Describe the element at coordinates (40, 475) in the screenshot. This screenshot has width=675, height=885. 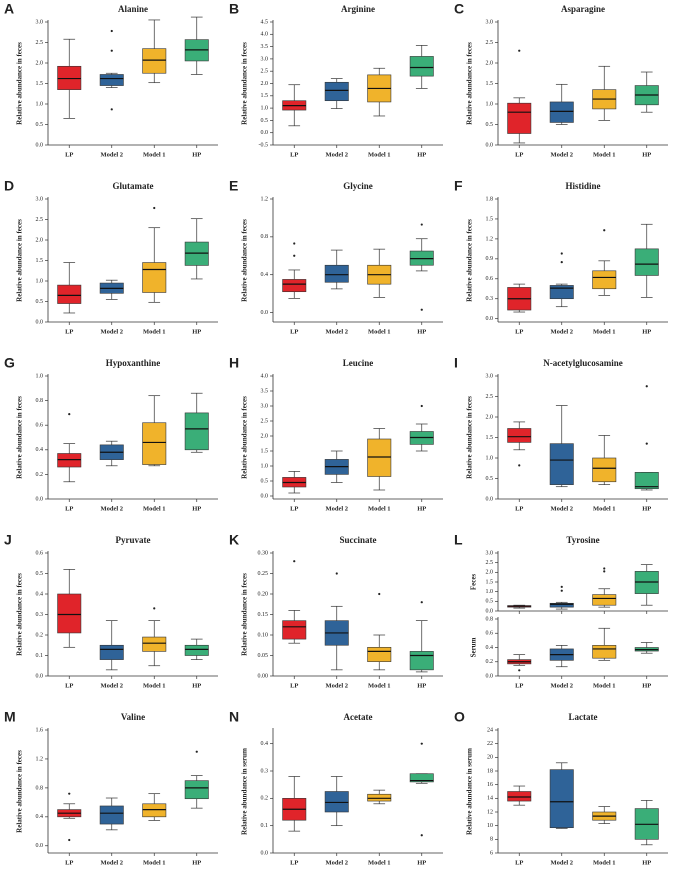
I see `y-tick-label: 0.2` at that location.